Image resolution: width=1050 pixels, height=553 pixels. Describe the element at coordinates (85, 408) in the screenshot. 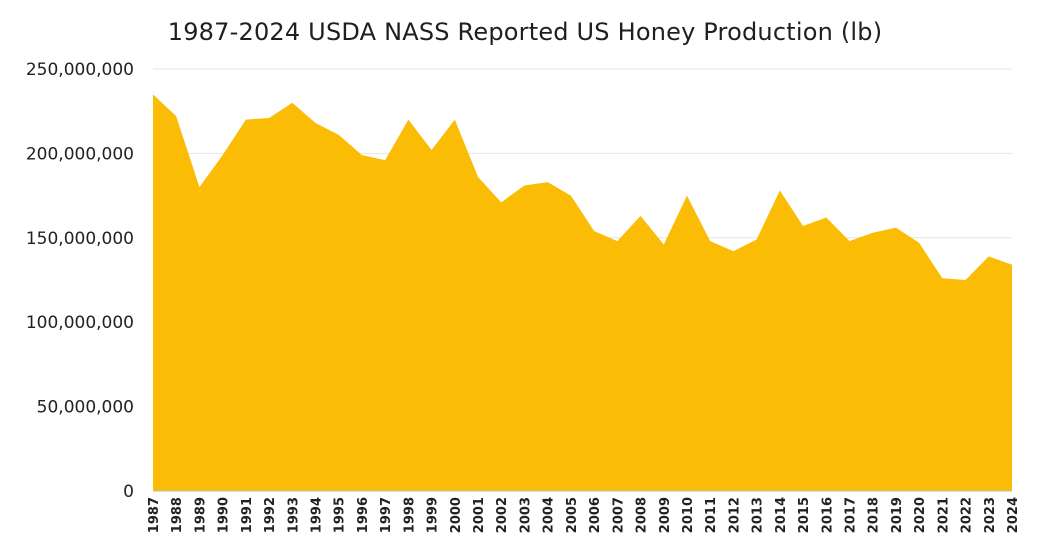

I see `y-tick-label: 50,000,000` at that location.